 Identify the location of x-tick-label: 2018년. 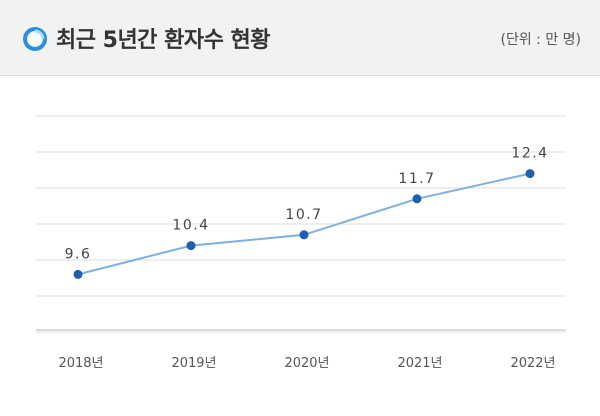
(80, 363).